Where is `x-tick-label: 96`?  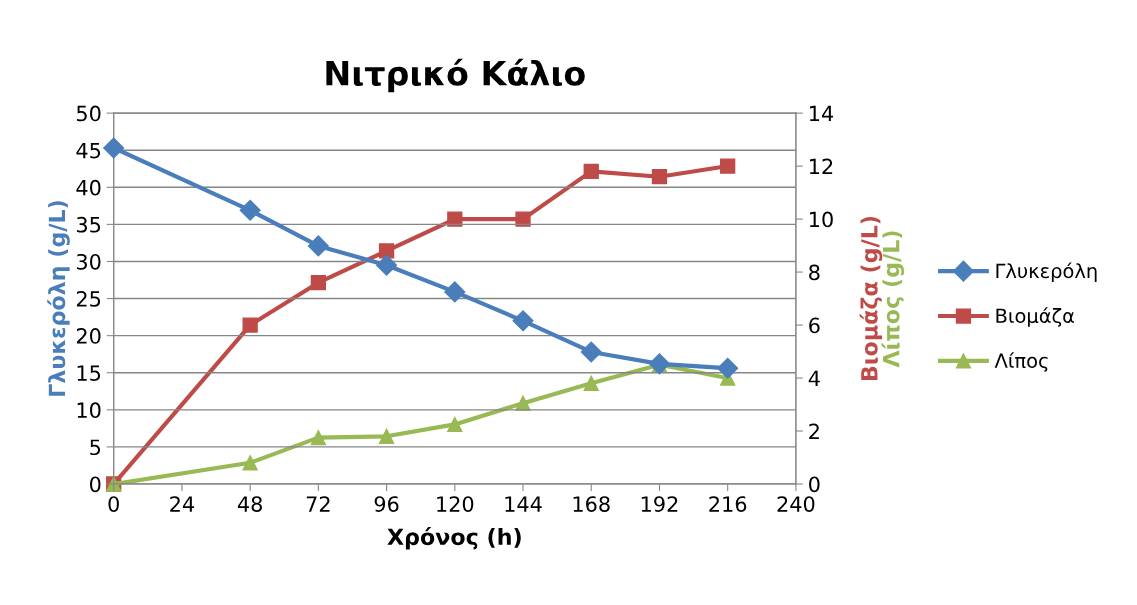 x-tick-label: 96 is located at coordinates (386, 504).